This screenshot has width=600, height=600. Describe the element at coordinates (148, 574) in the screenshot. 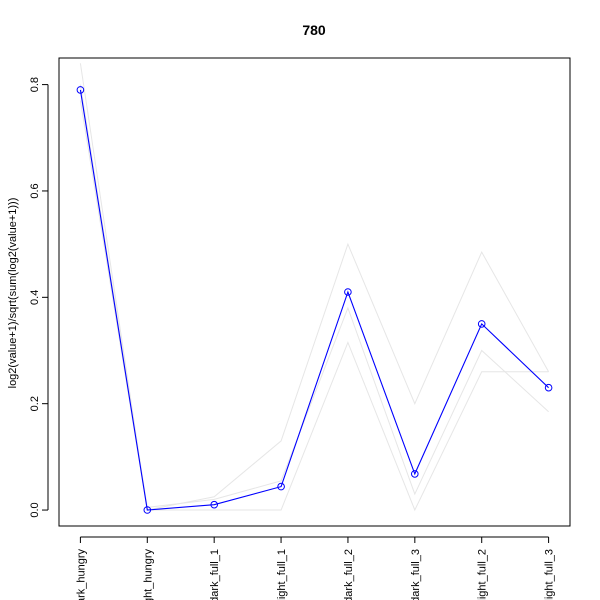

I see `x-tick-label: light_hungry` at that location.